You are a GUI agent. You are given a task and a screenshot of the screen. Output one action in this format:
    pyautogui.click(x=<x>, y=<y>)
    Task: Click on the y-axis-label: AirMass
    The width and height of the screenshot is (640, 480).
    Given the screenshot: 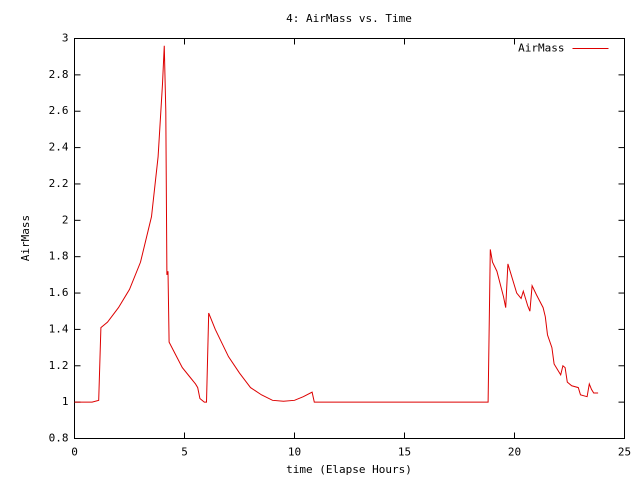 What is the action you would take?
    pyautogui.click(x=25, y=238)
    